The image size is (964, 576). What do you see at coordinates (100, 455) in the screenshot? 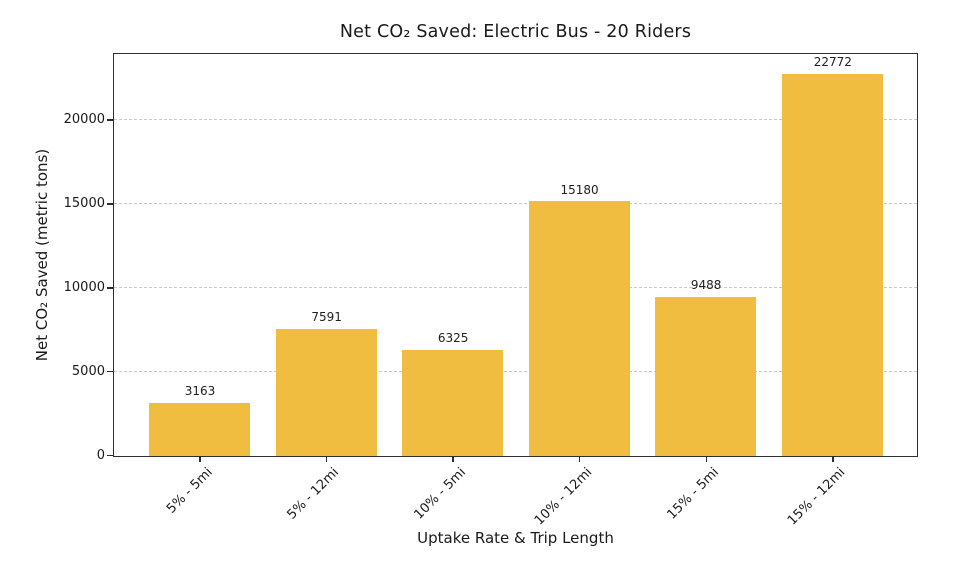
I see `y-tick-label: 0` at bounding box center [100, 455].